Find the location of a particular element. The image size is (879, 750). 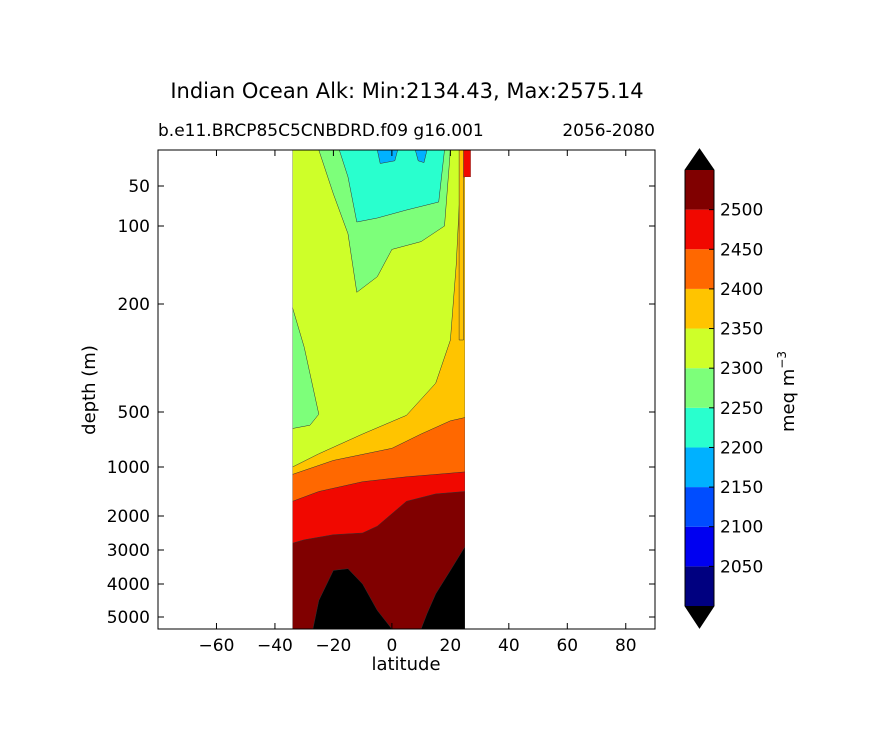

y-tick-label: 50 is located at coordinates (139, 187).